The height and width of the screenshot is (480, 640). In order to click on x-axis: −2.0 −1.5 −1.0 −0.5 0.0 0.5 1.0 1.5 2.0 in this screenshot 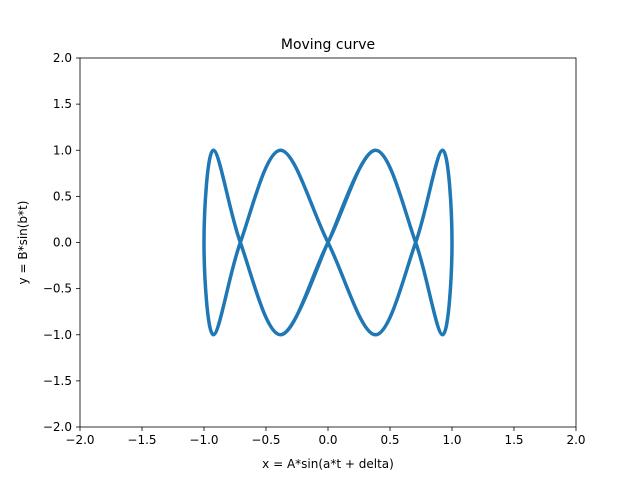, I will do `click(325, 437)`.